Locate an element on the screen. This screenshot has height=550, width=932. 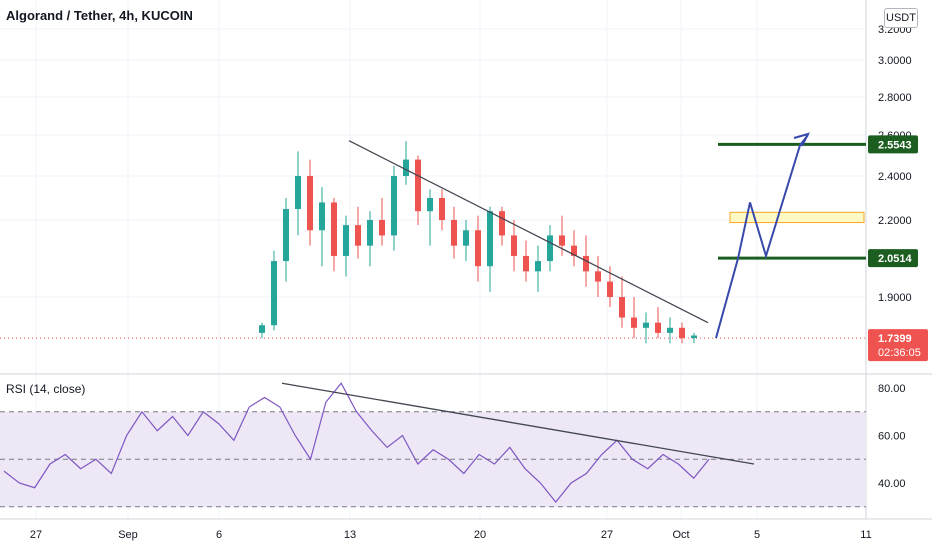
projection-path is located at coordinates (762, 236).